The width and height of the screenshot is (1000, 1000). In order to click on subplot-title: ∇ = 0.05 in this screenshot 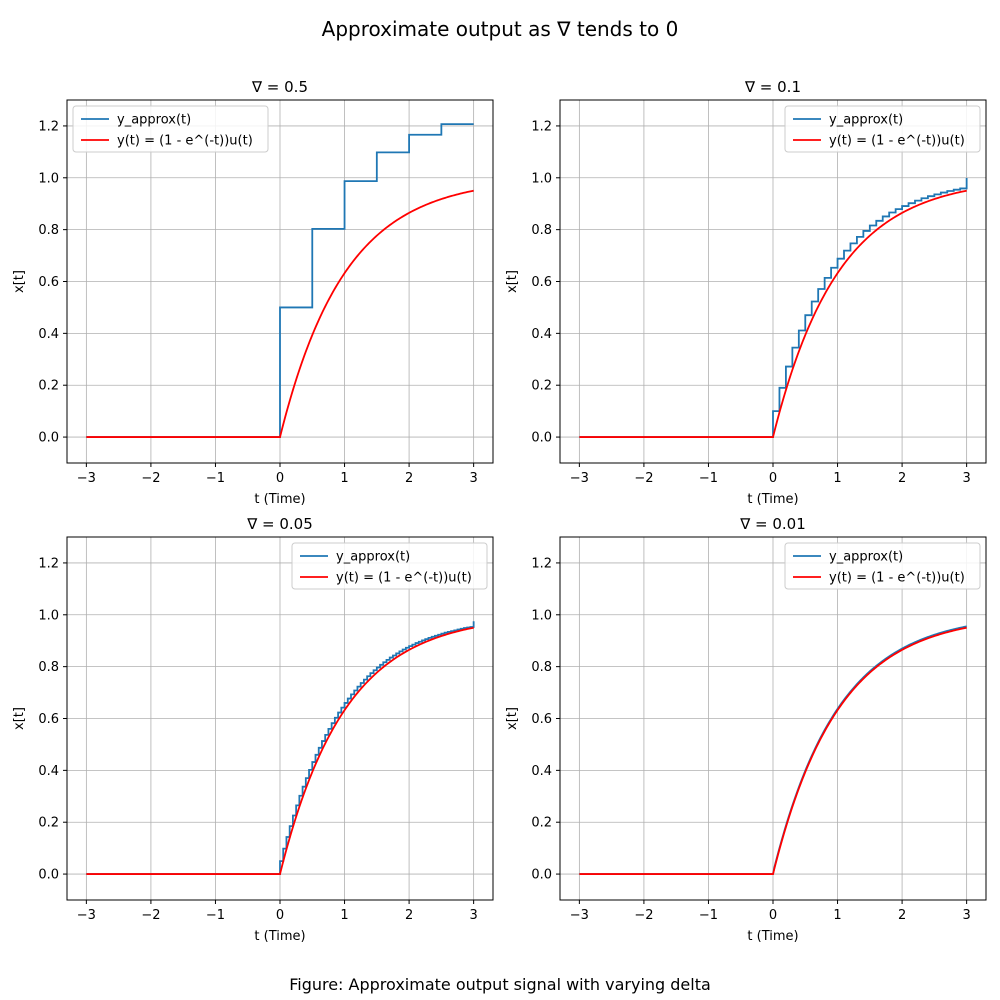, I will do `click(279, 524)`.